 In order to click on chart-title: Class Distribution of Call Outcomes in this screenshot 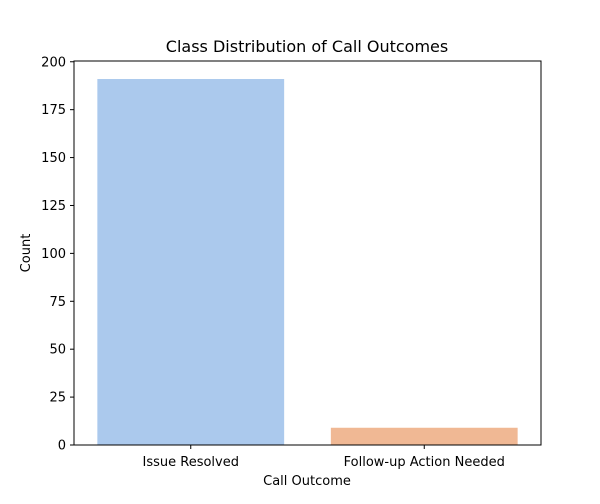, I will do `click(307, 46)`.